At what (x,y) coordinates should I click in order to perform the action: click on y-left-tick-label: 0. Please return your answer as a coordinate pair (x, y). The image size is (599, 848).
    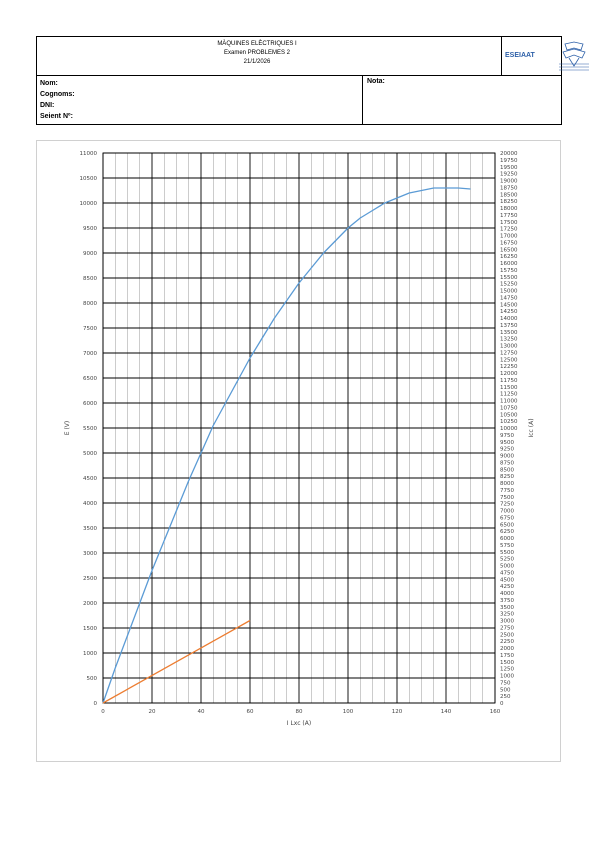
    Looking at the image, I should click on (96, 704).